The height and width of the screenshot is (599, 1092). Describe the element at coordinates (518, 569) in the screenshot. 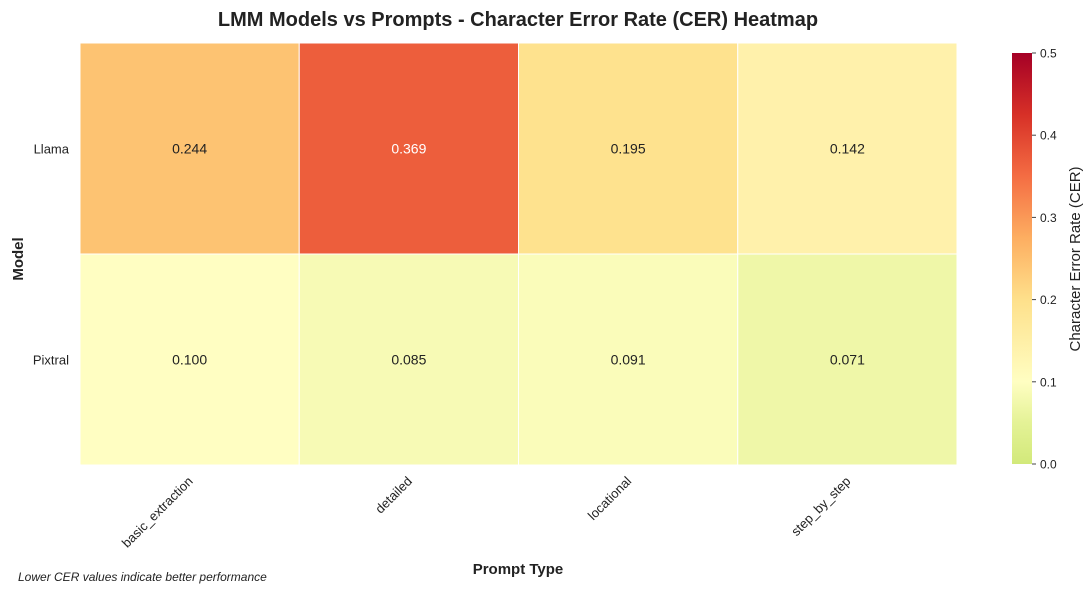

I see `x-axis-label: Prompt Type` at that location.